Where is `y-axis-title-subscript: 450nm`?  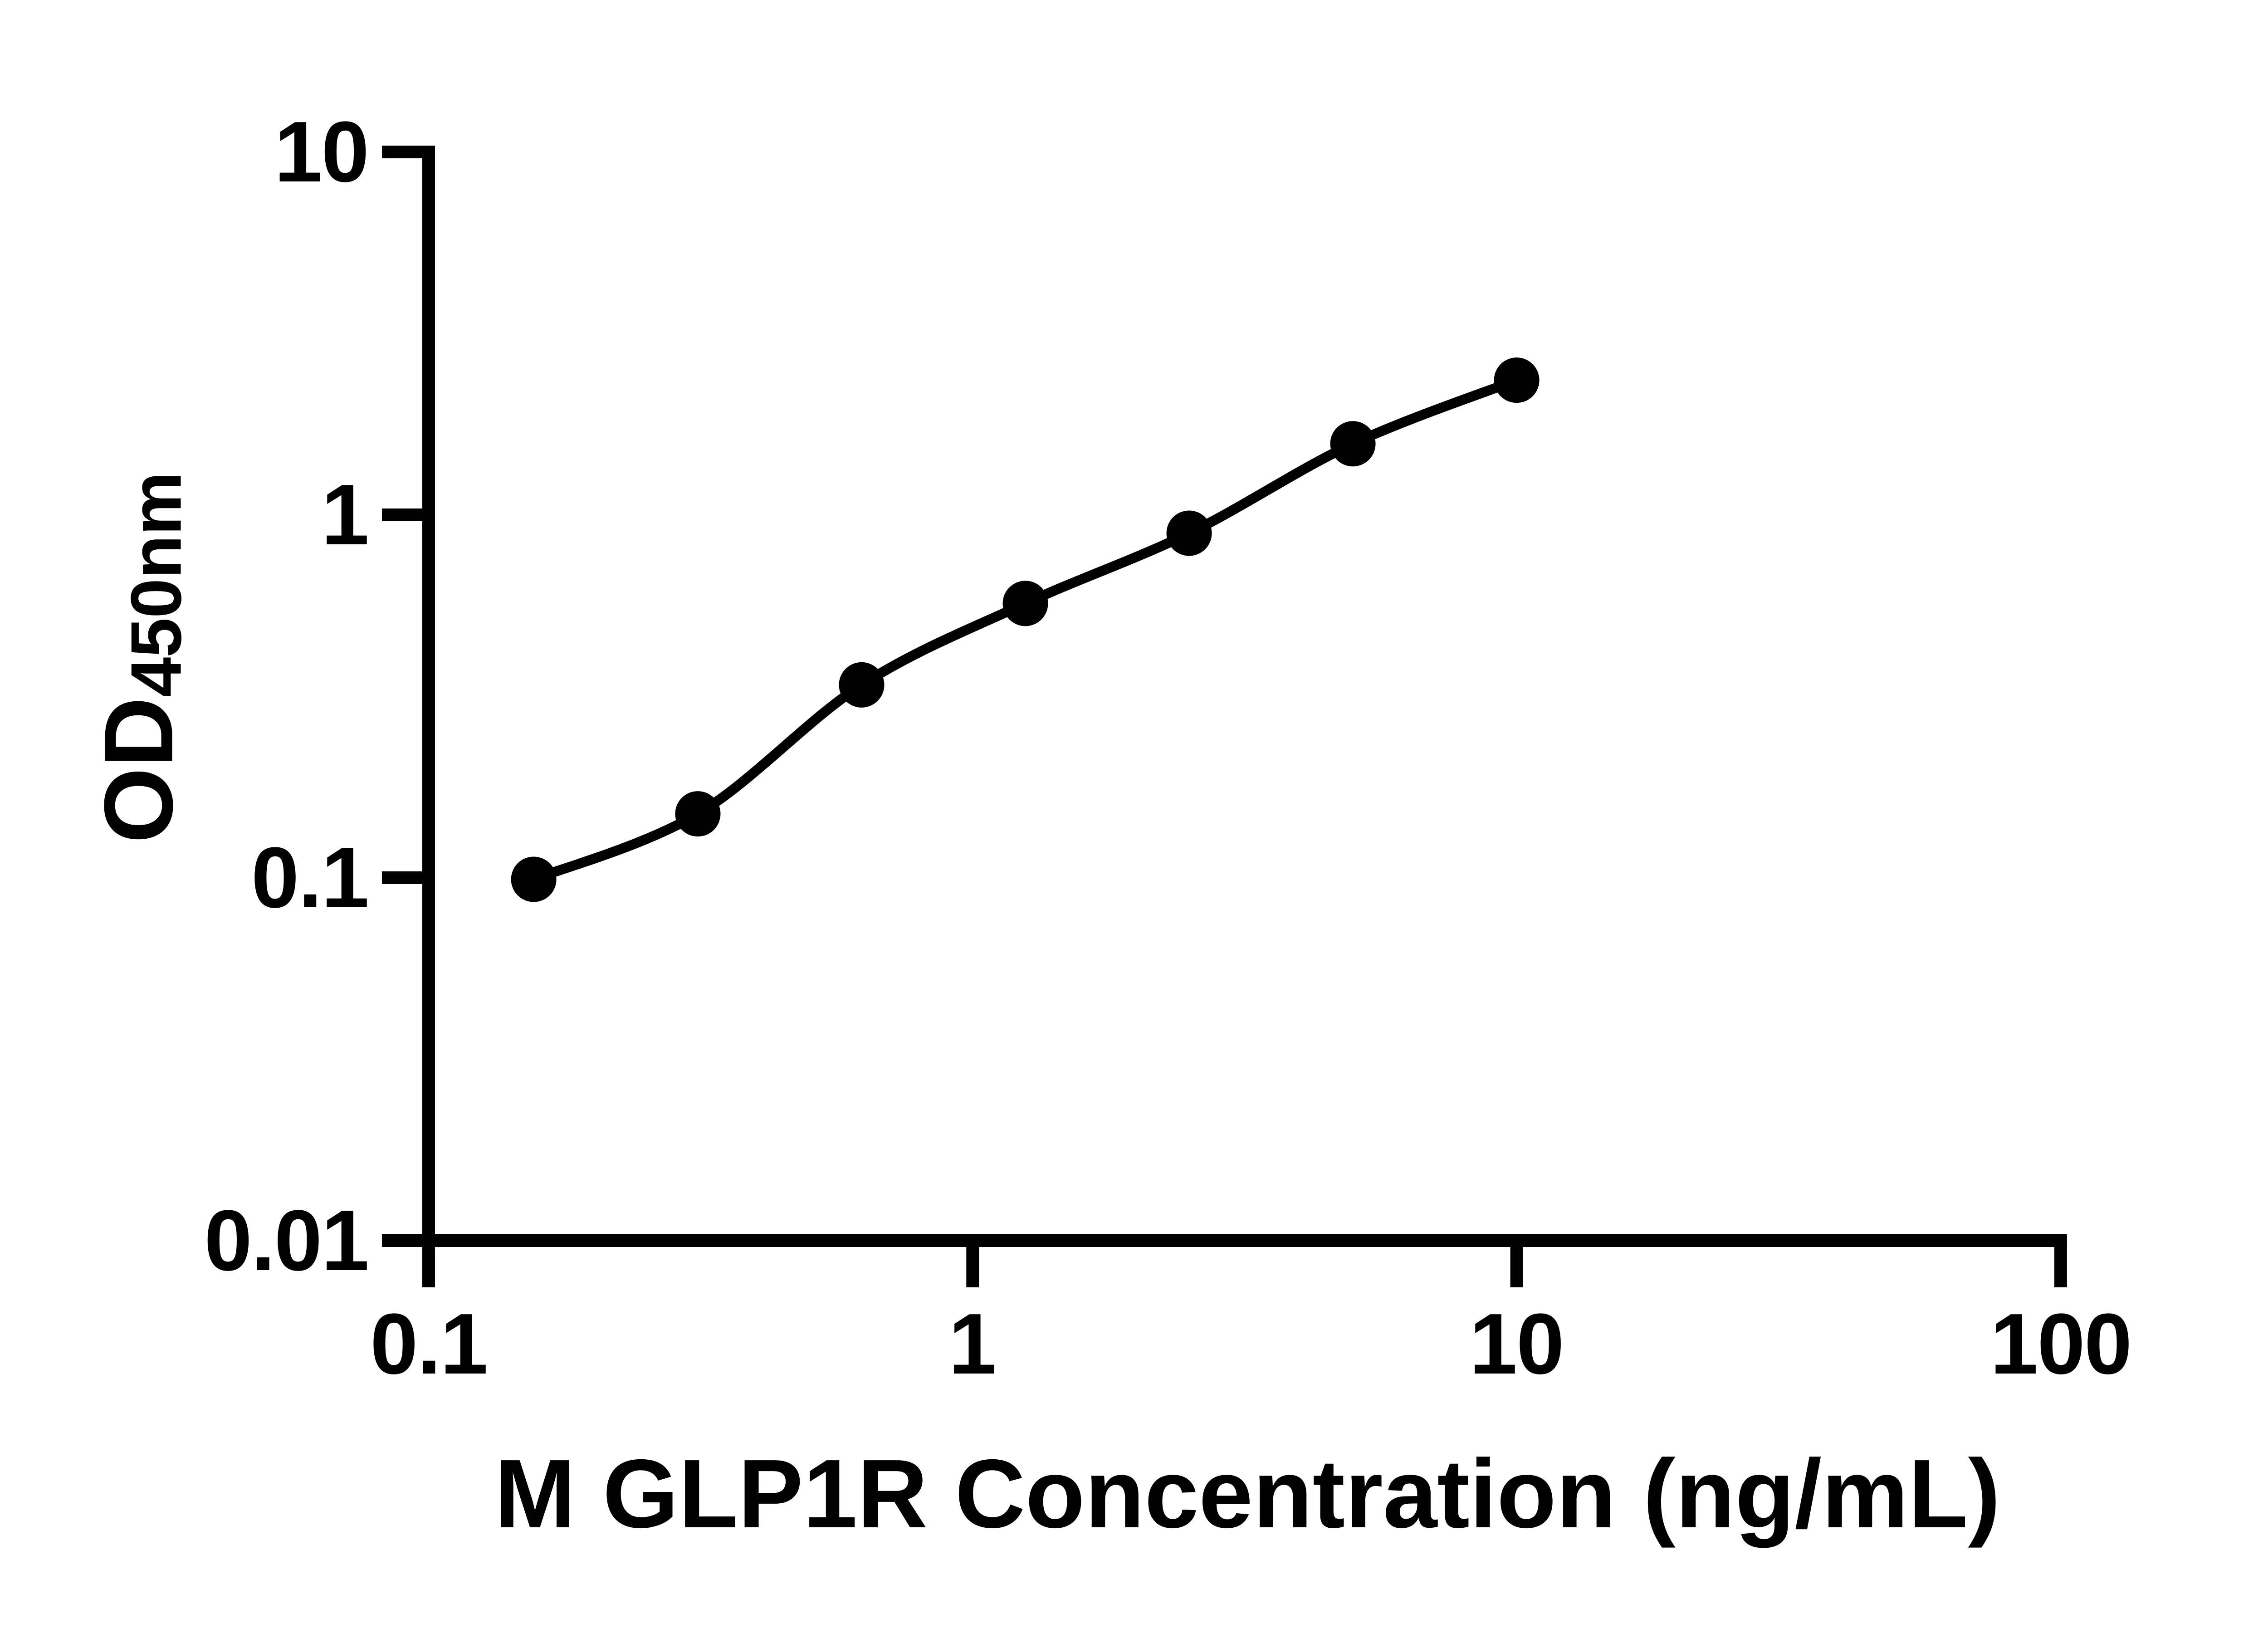
y-axis-title-subscript: 450nm is located at coordinates (156, 584).